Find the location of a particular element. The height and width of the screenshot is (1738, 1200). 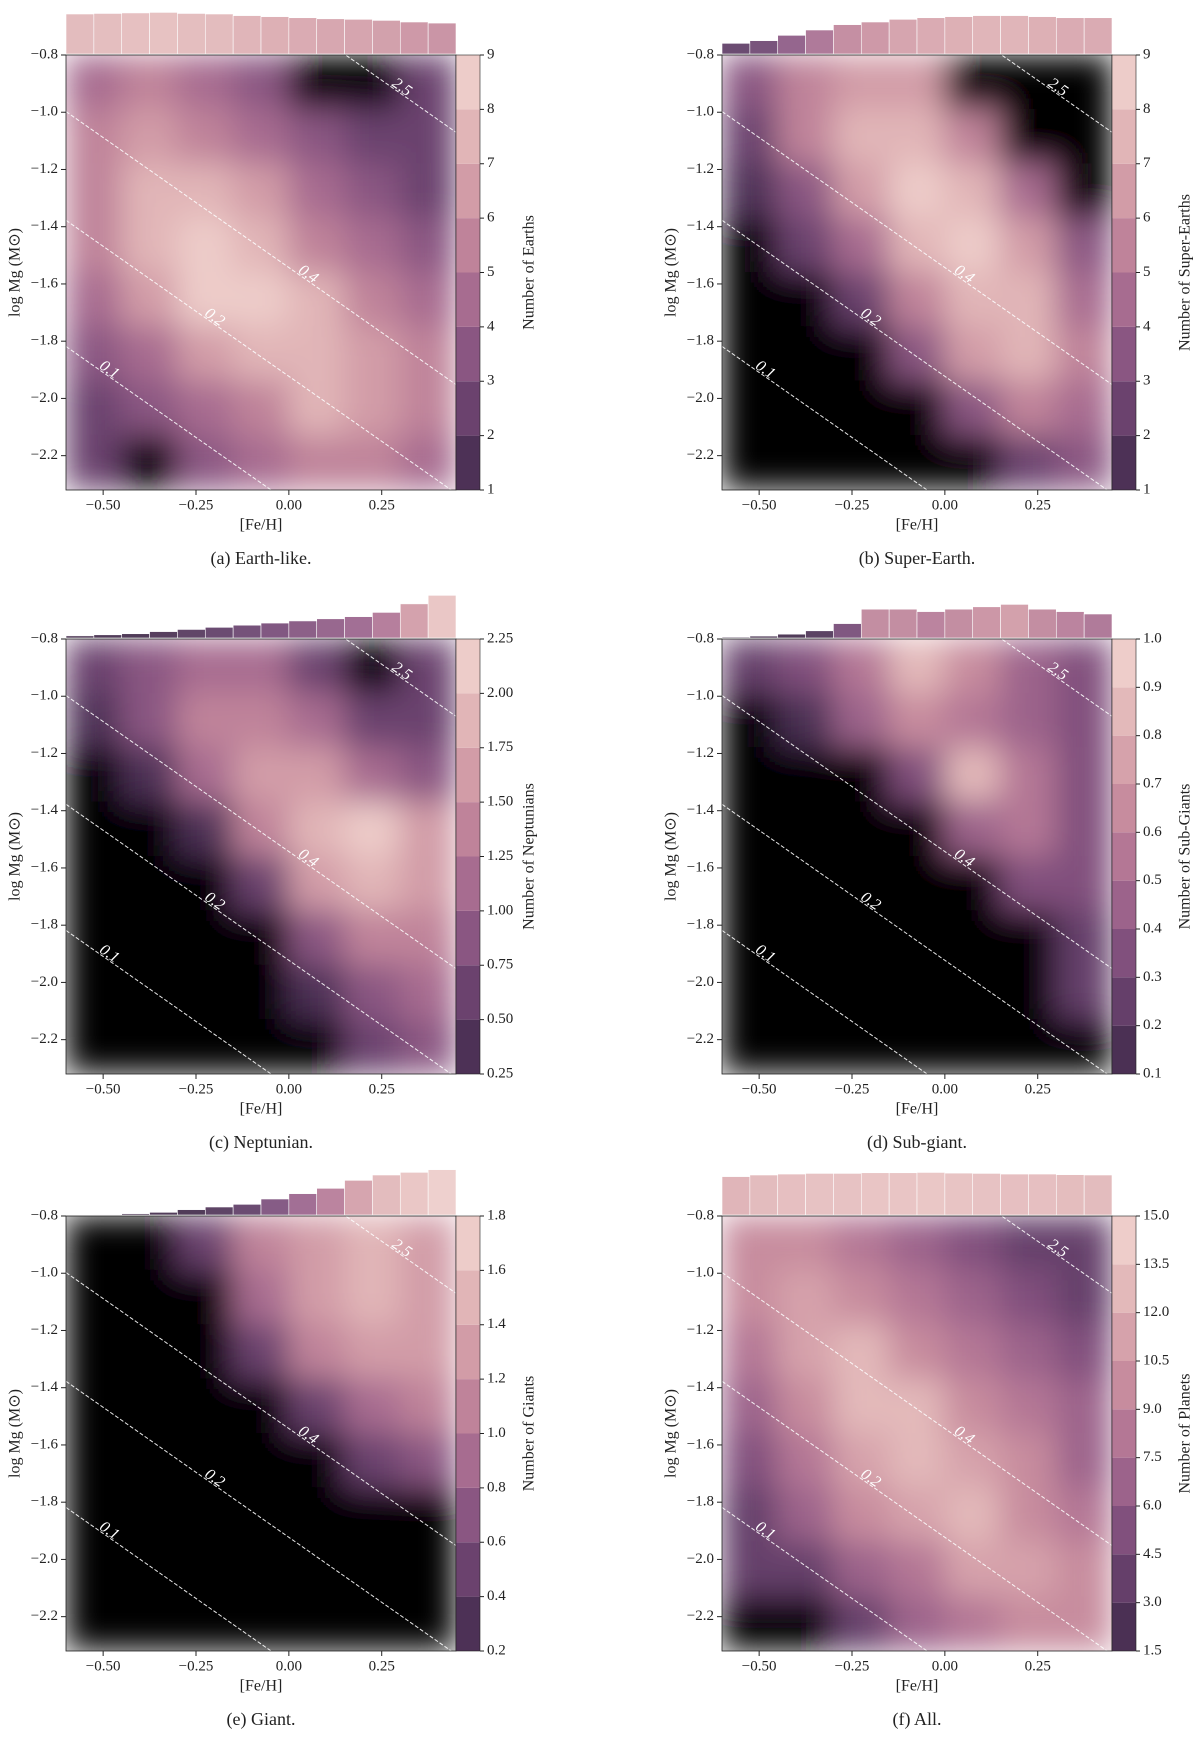

colorbar-frame is located at coordinates (1124, 856).